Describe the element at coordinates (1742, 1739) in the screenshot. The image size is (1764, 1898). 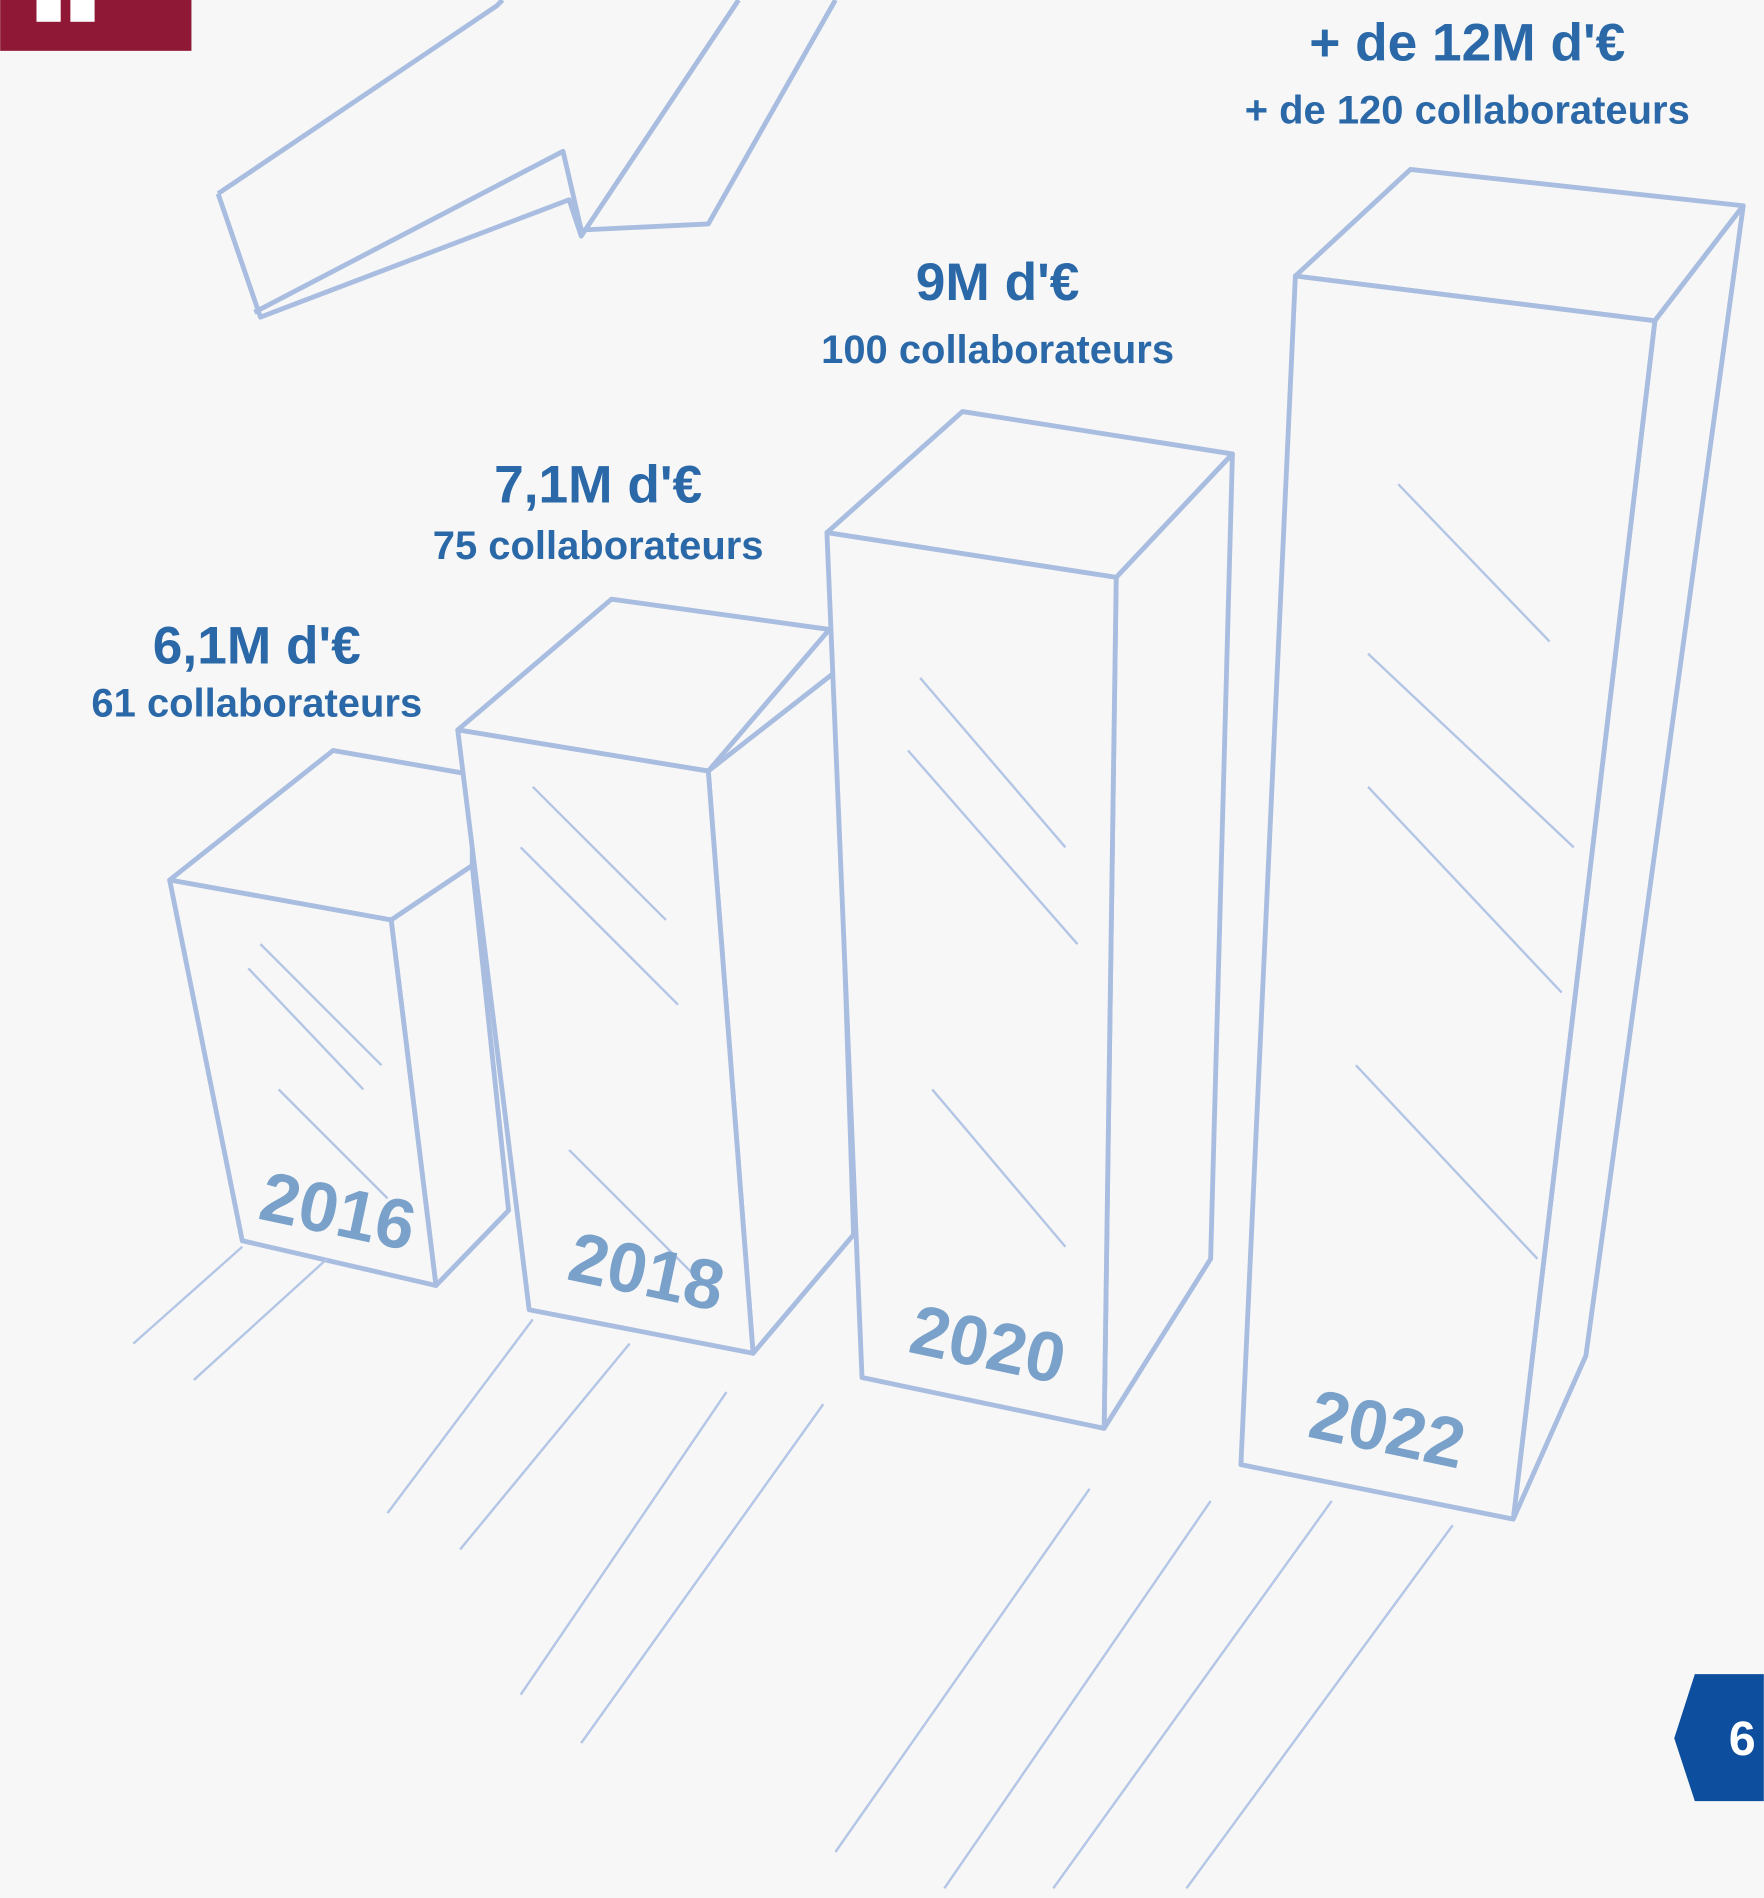
I see `page-number: 6` at that location.